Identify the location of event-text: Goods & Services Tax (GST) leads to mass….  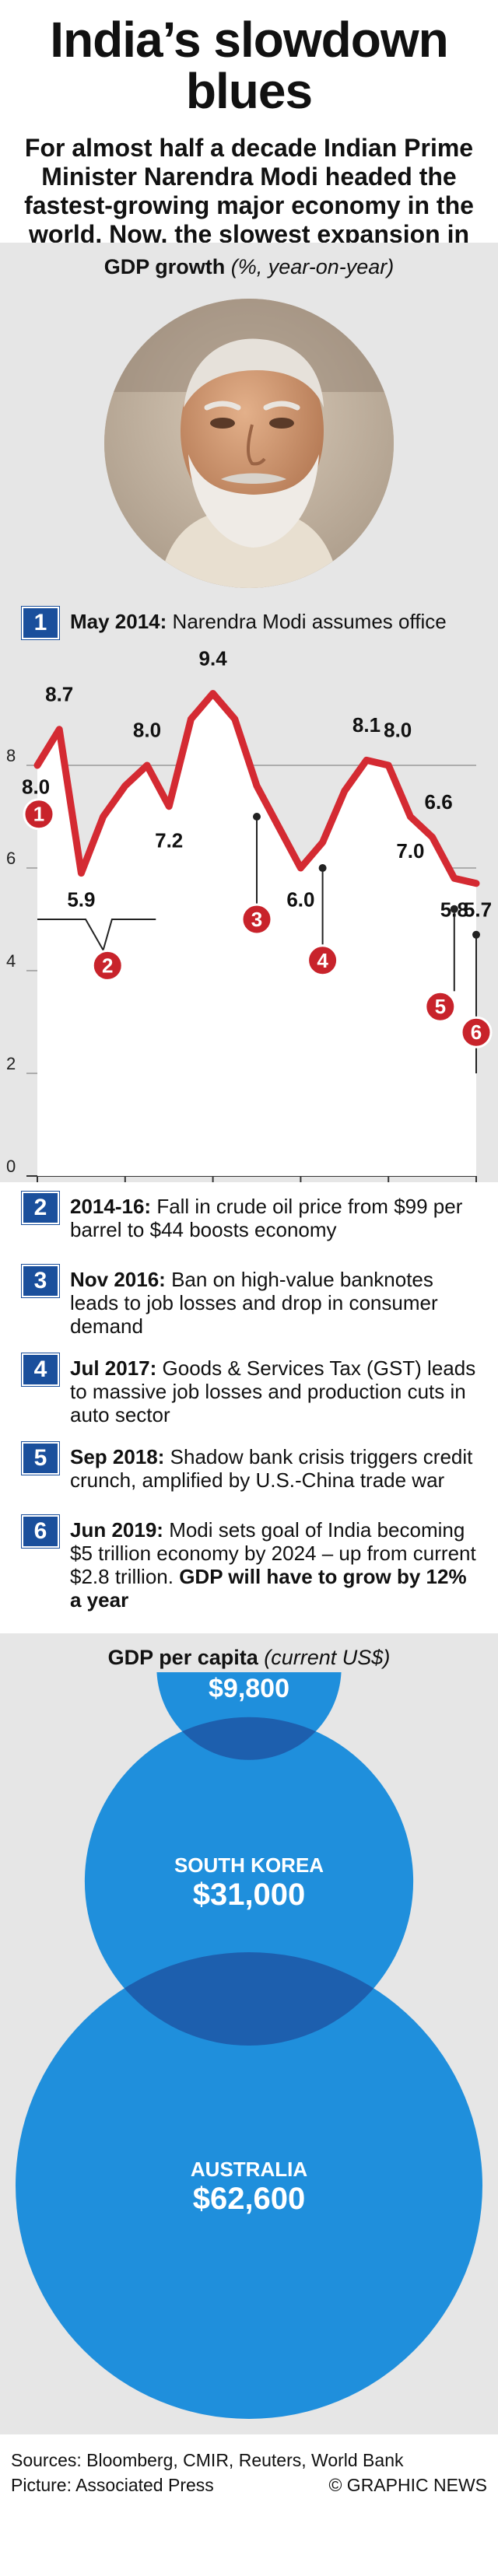
(273, 1391).